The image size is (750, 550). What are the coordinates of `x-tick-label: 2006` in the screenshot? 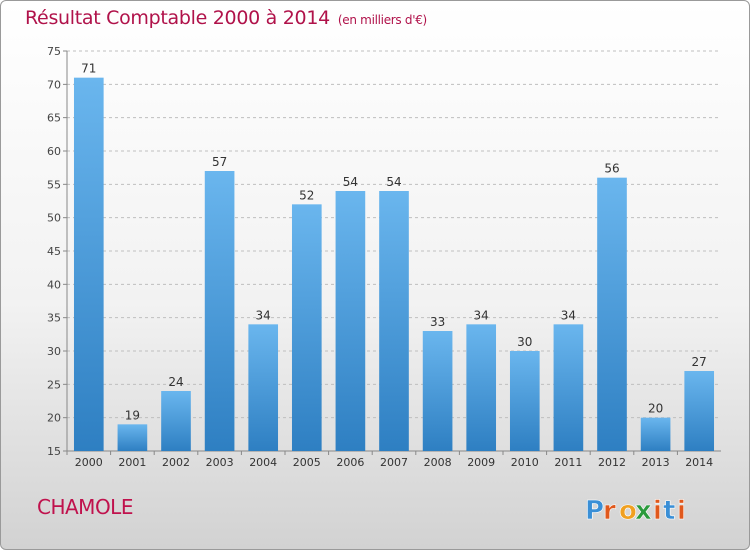 It's located at (350, 462).